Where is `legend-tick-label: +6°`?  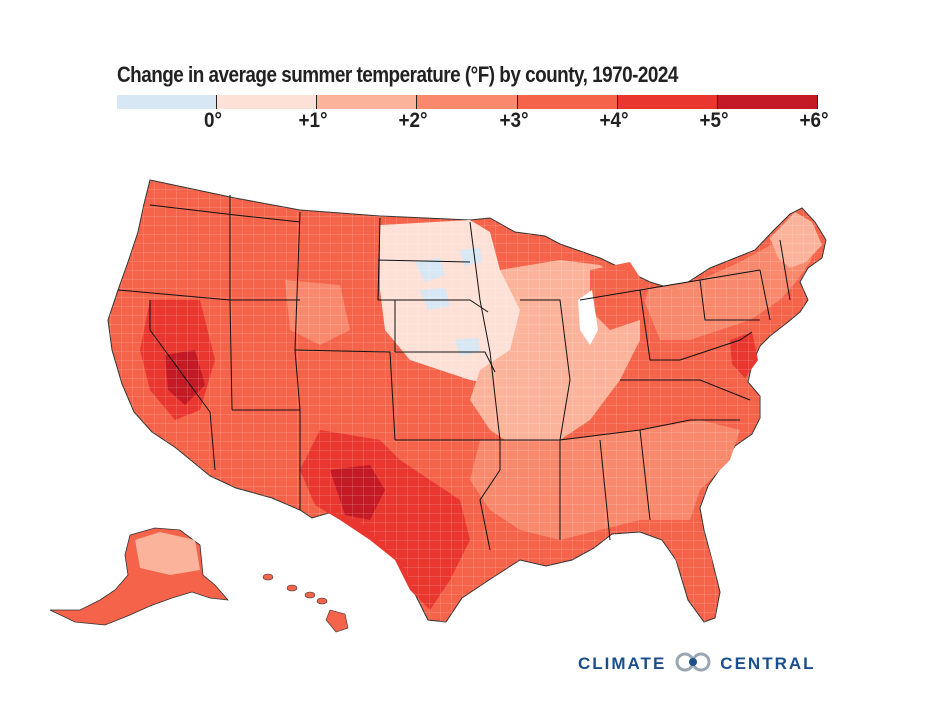 legend-tick-label: +6° is located at coordinates (814, 120).